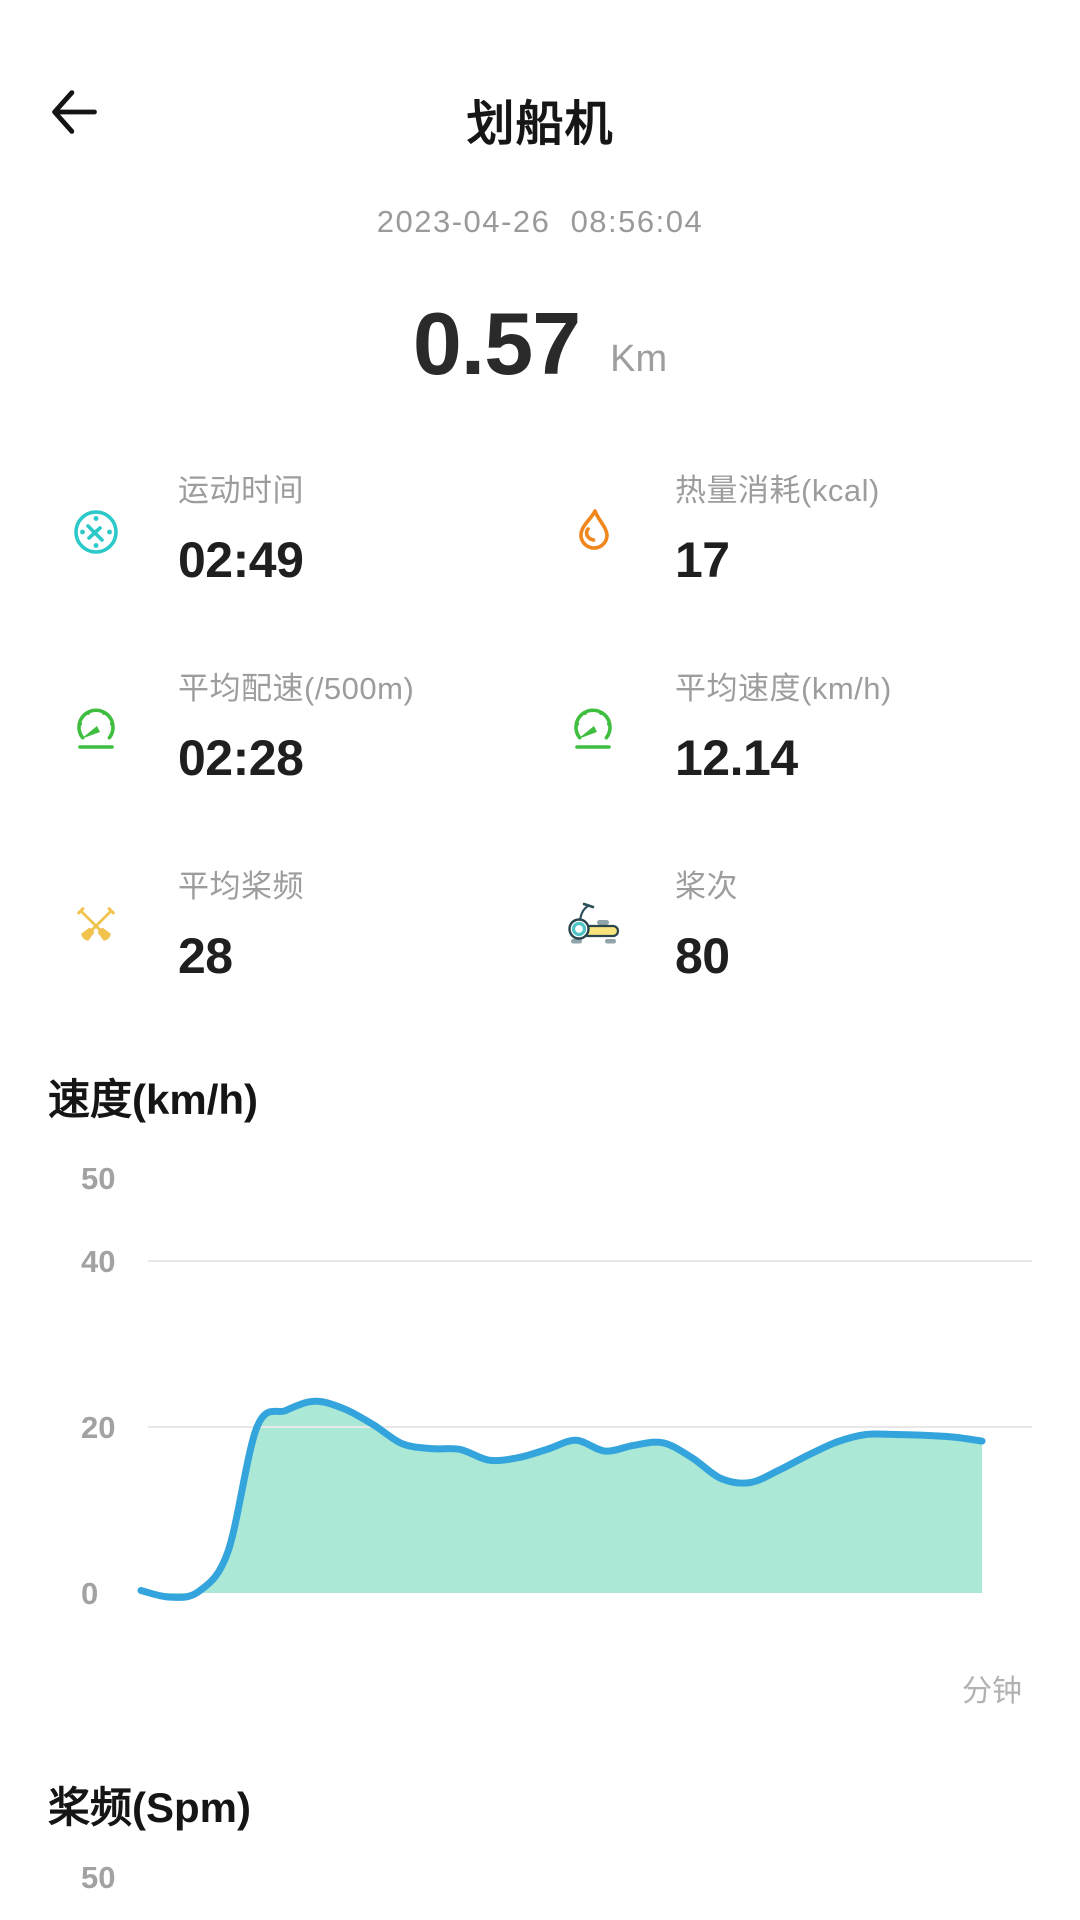 Image resolution: width=1080 pixels, height=1920 pixels. What do you see at coordinates (722, 528) in the screenshot?
I see `stat-calories: 热量消耗(kcal) 17` at bounding box center [722, 528].